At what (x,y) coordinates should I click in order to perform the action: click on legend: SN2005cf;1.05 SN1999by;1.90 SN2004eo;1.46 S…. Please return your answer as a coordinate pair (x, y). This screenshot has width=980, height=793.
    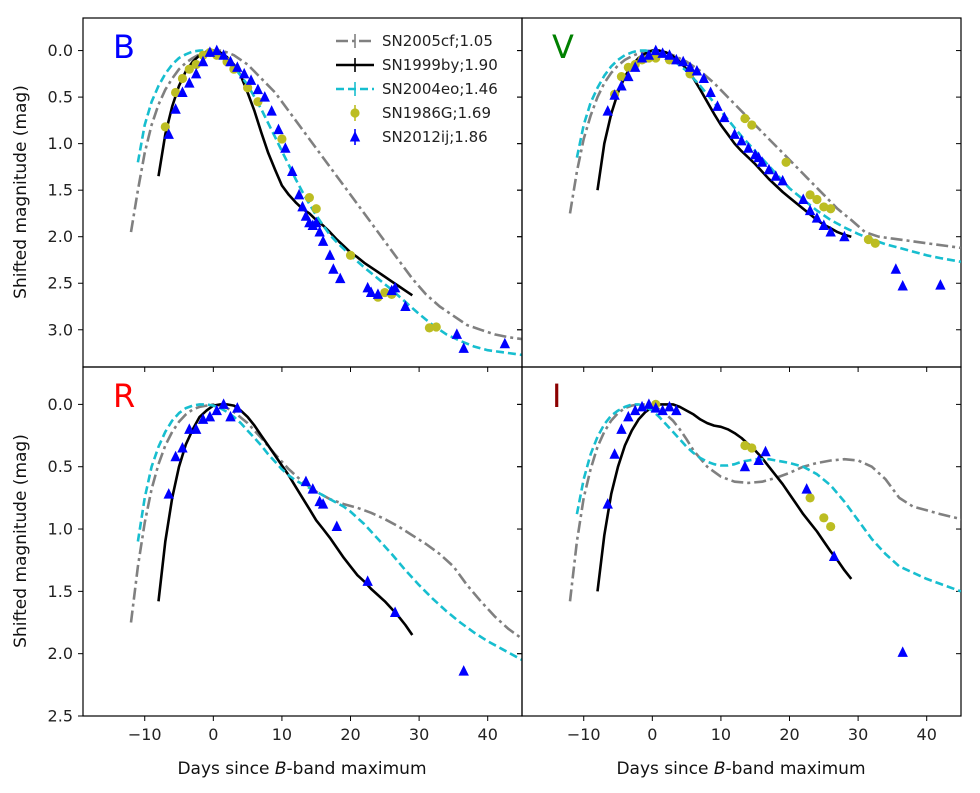
    Looking at the image, I should click on (417, 89).